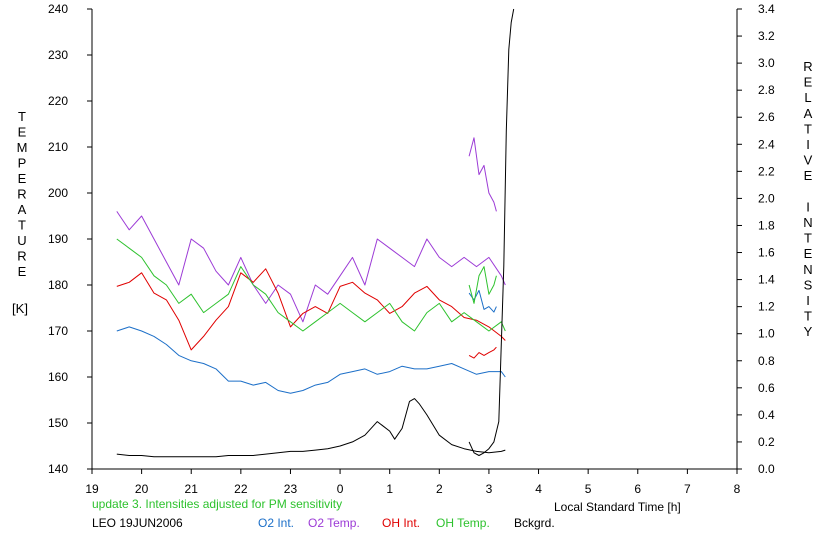 The image size is (828, 535). I want to click on right-tick-label: 1.8, so click(766, 225).